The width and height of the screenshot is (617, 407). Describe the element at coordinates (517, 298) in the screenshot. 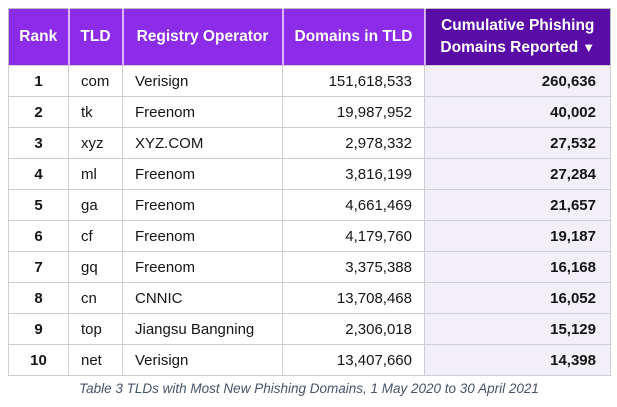

I see `phishing-domains-cell: 16,052` at that location.